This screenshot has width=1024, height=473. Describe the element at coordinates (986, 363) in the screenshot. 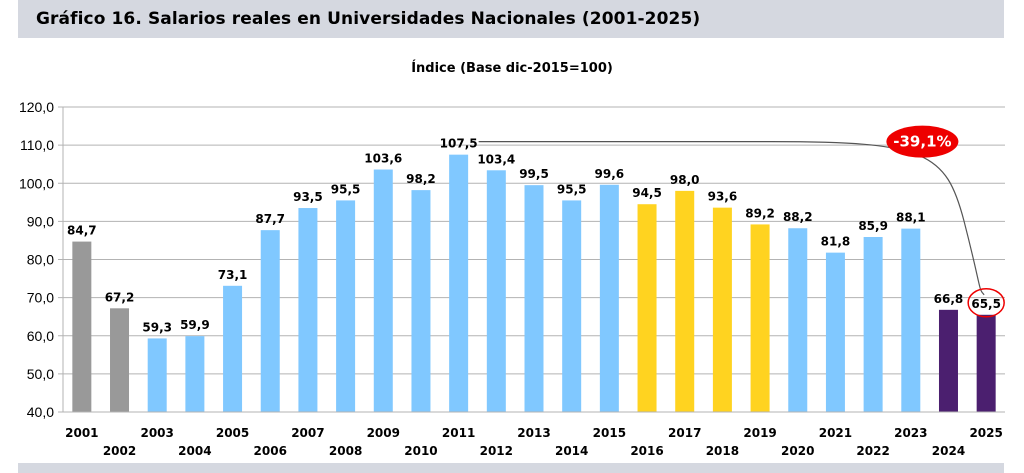

I see `bar-2025` at that location.